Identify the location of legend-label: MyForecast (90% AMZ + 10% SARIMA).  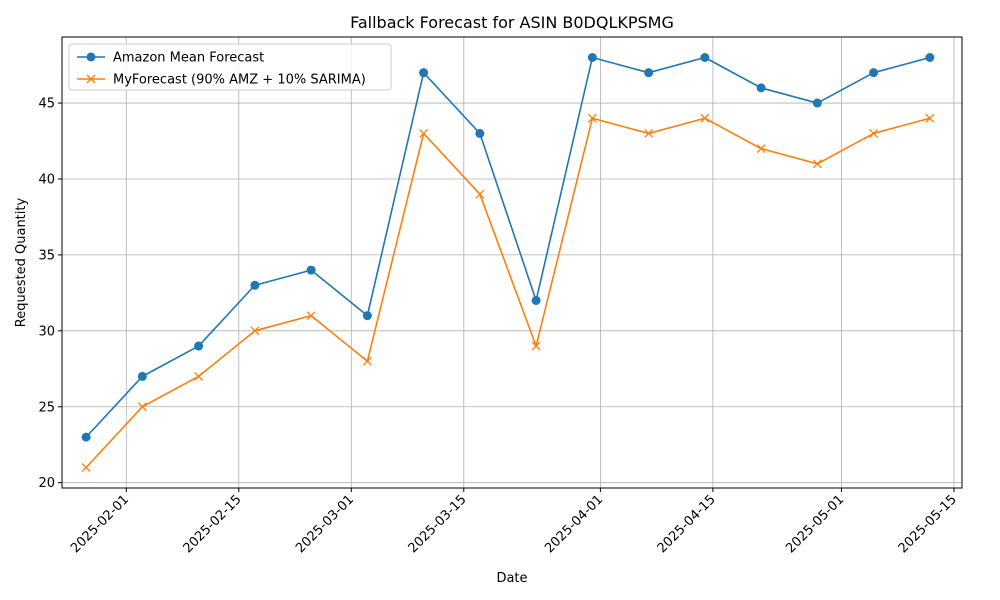
(239, 80).